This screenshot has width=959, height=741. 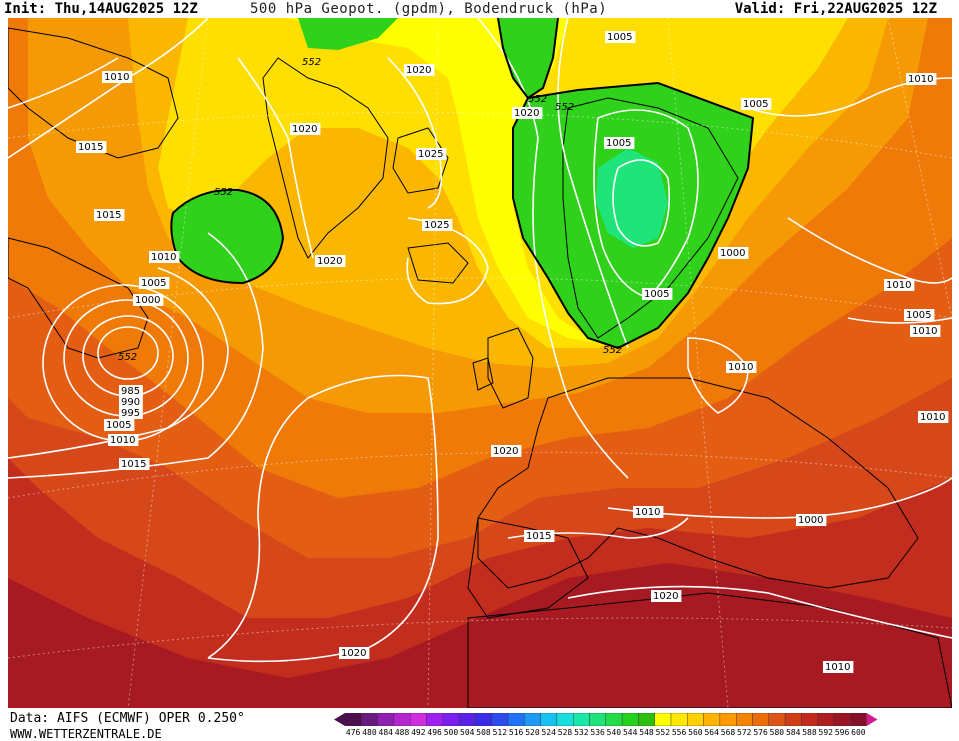 I want to click on isobar-label: 1000, so click(x=732, y=253).